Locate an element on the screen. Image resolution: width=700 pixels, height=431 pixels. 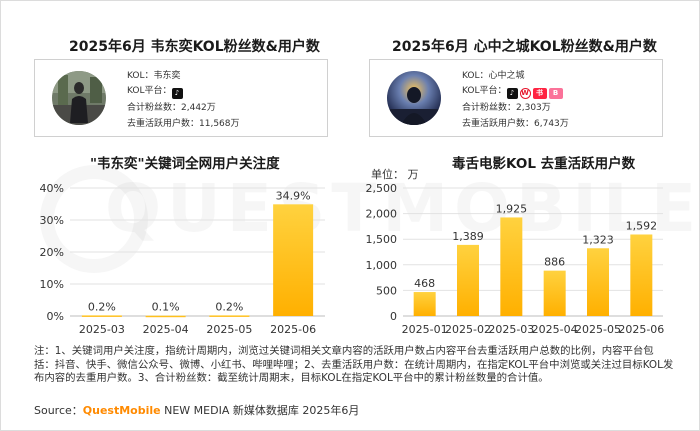
right-kol-avatar is located at coordinates (414, 98).